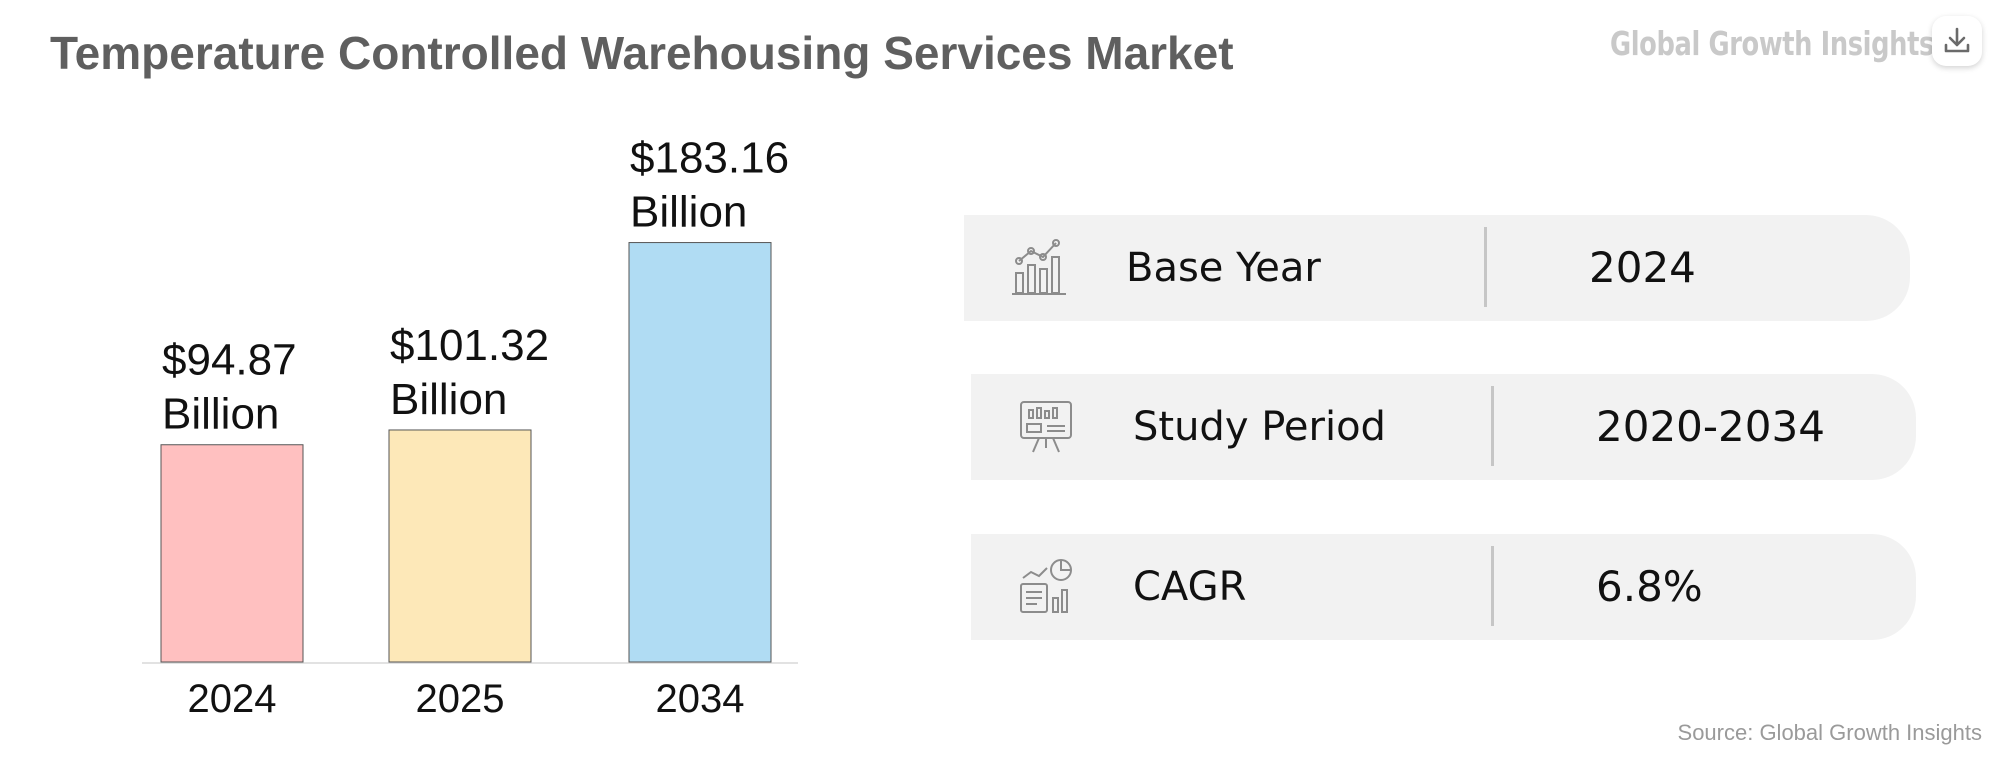 The width and height of the screenshot is (1998, 770). Describe the element at coordinates (469, 345) in the screenshot. I see `bar-value-label: $101.32` at that location.